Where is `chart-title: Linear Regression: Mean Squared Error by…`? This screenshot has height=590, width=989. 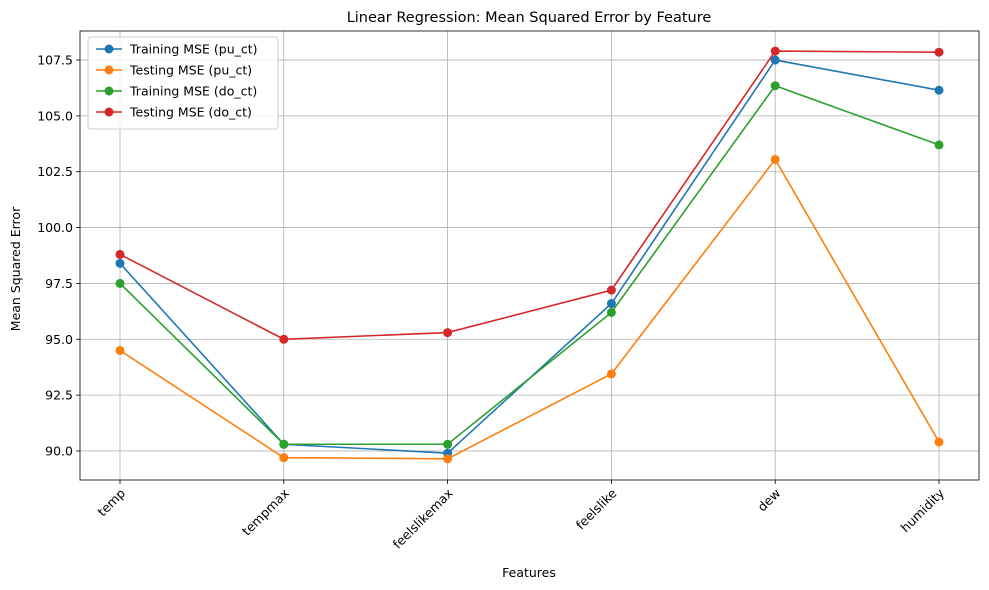
chart-title: Linear Regression: Mean Squared Error by… is located at coordinates (529, 18).